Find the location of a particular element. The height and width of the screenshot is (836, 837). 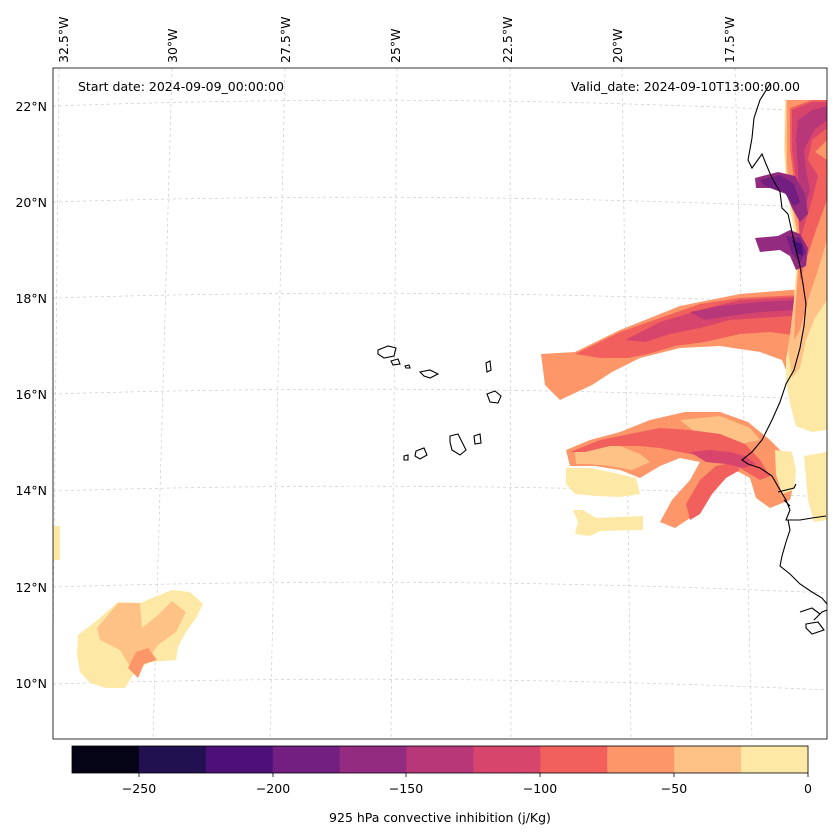

coastlines is located at coordinates (784, 359).